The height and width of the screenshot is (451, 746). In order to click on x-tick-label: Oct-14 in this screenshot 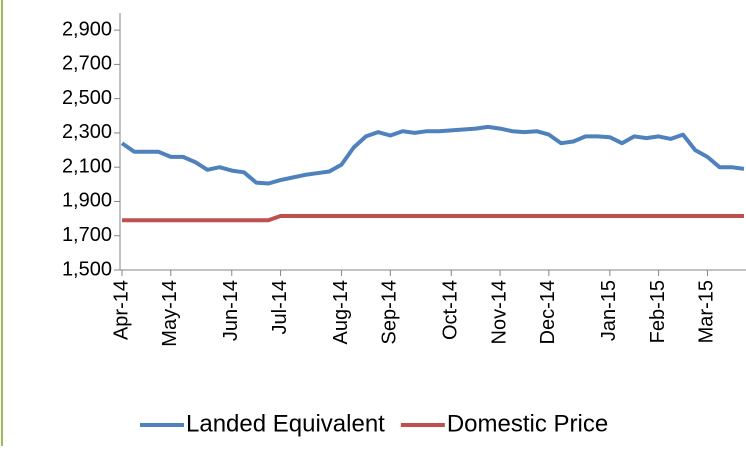, I will do `click(451, 310)`.